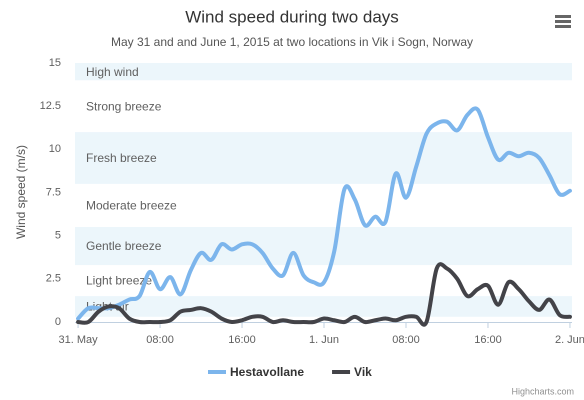  What do you see at coordinates (324, 340) in the screenshot?
I see `x-tick-label: 1. Jun` at bounding box center [324, 340].